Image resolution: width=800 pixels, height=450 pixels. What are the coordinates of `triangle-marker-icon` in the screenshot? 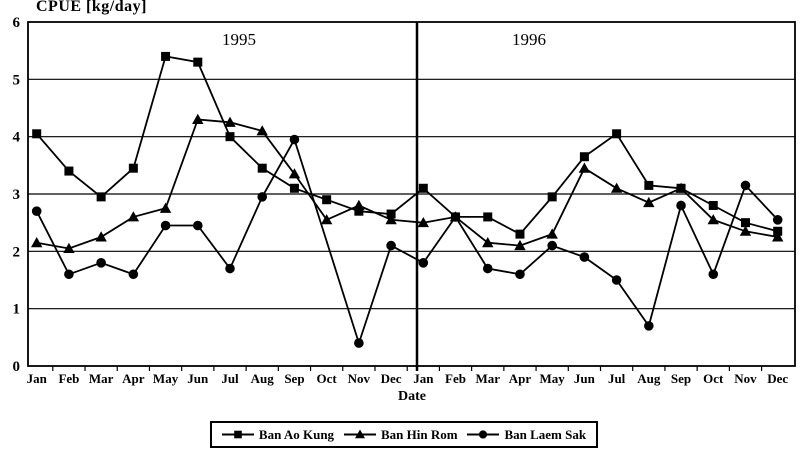 It's located at (359, 434).